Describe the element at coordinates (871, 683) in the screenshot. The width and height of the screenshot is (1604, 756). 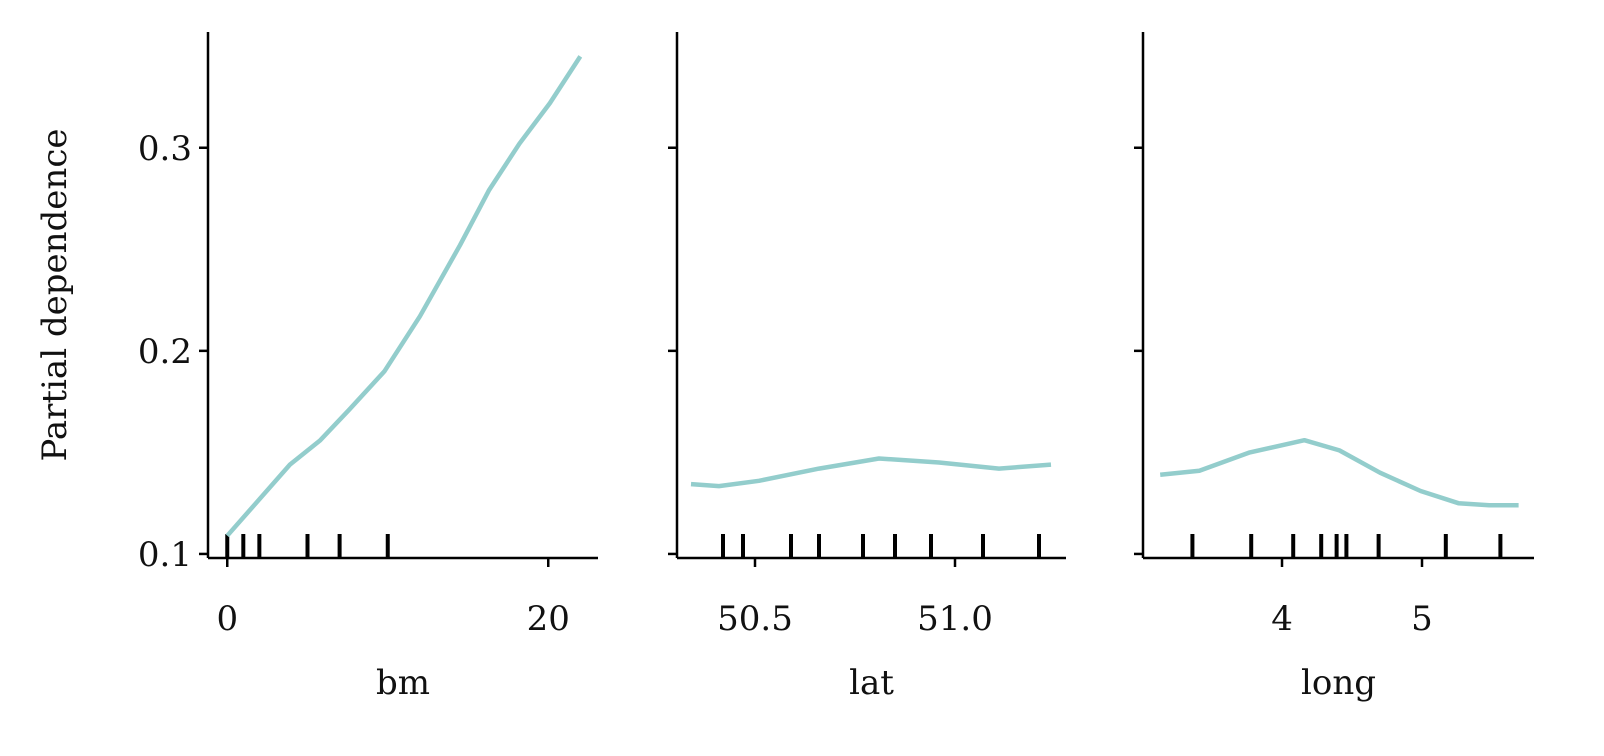
I see `x-axis-label: lat` at that location.